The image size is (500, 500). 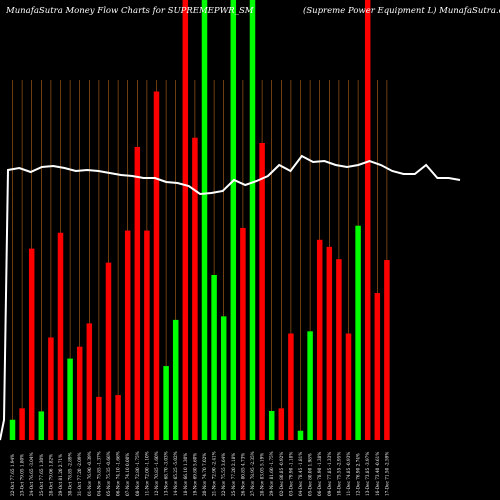 What do you see at coordinates (300, 474) in the screenshot?
I see `x-tick-label: 04-Dec 78.45 -1.81%` at bounding box center [300, 474].